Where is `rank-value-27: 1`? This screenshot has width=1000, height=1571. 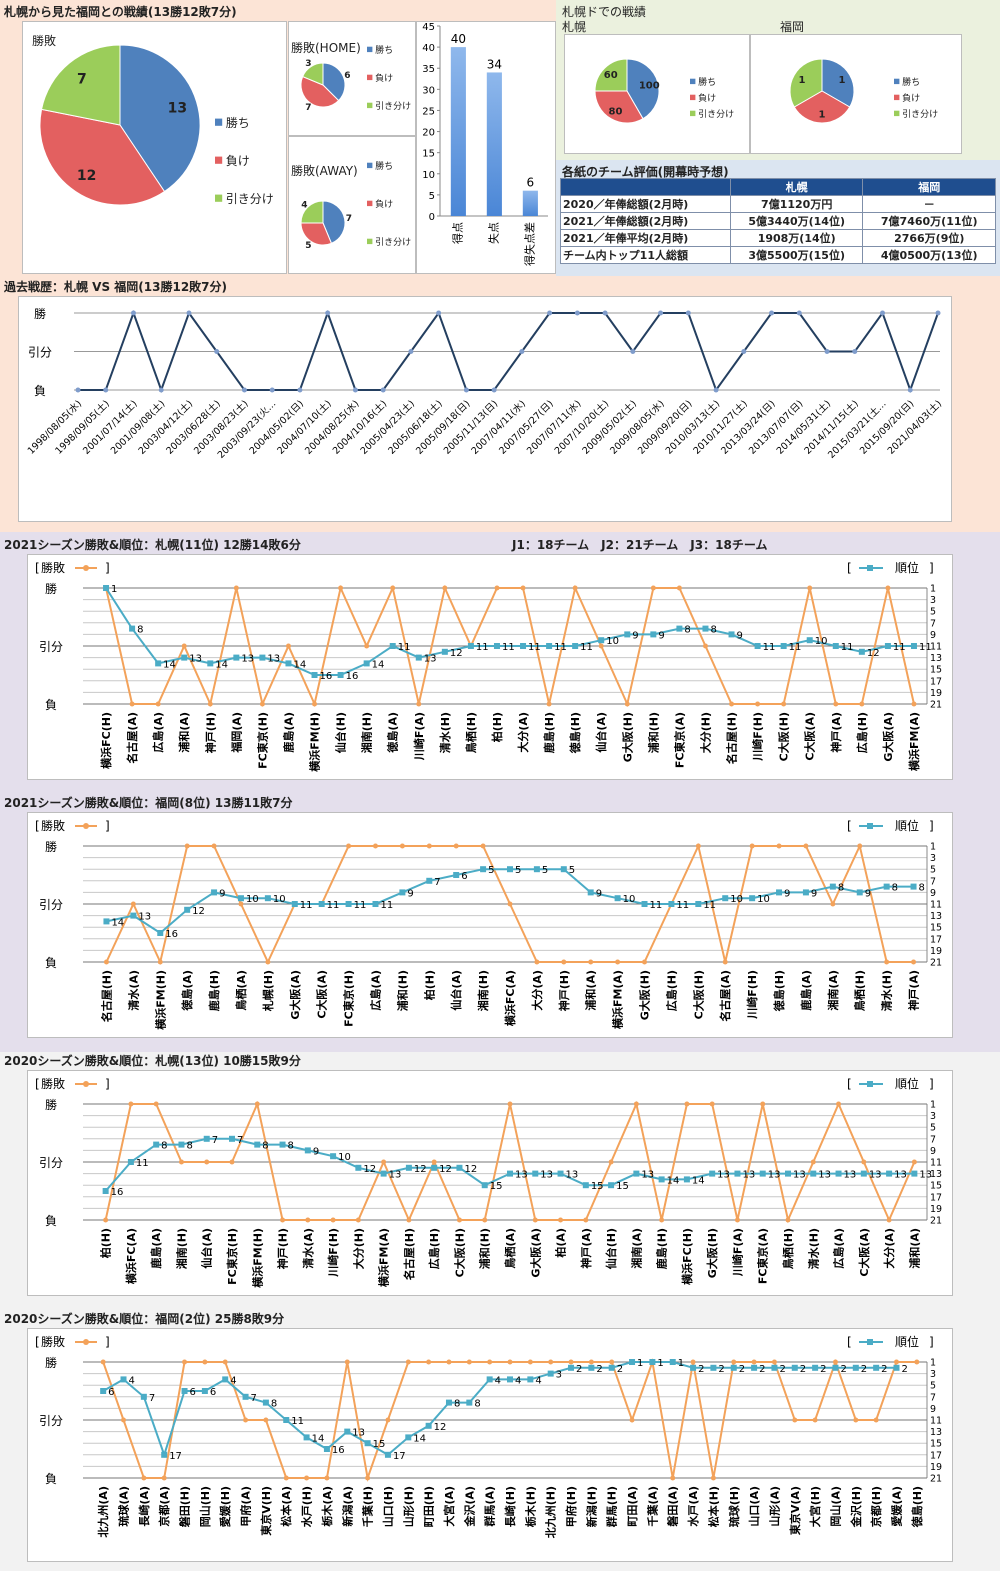
rank-value-27: 1 is located at coordinates (660, 1363).